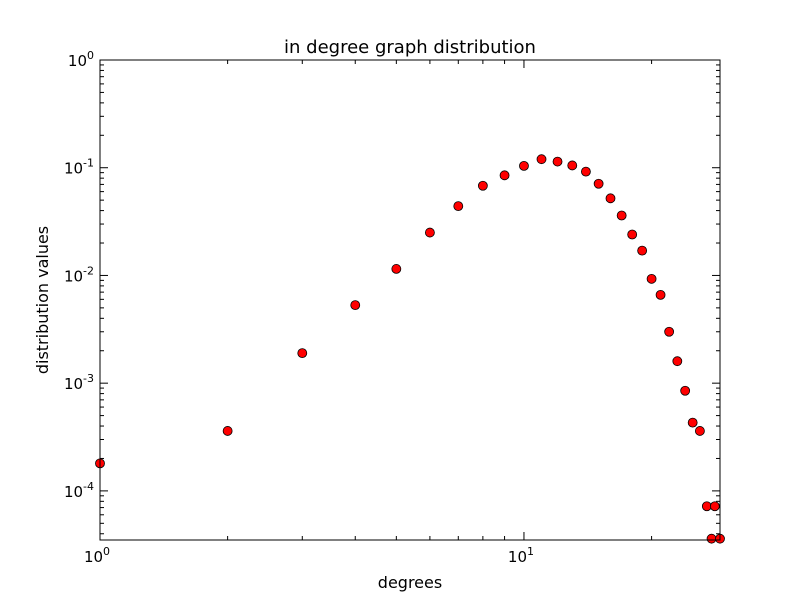 This screenshot has height=600, width=800. Describe the element at coordinates (79, 382) in the screenshot. I see `y-tick-label: 10⁻³` at that location.